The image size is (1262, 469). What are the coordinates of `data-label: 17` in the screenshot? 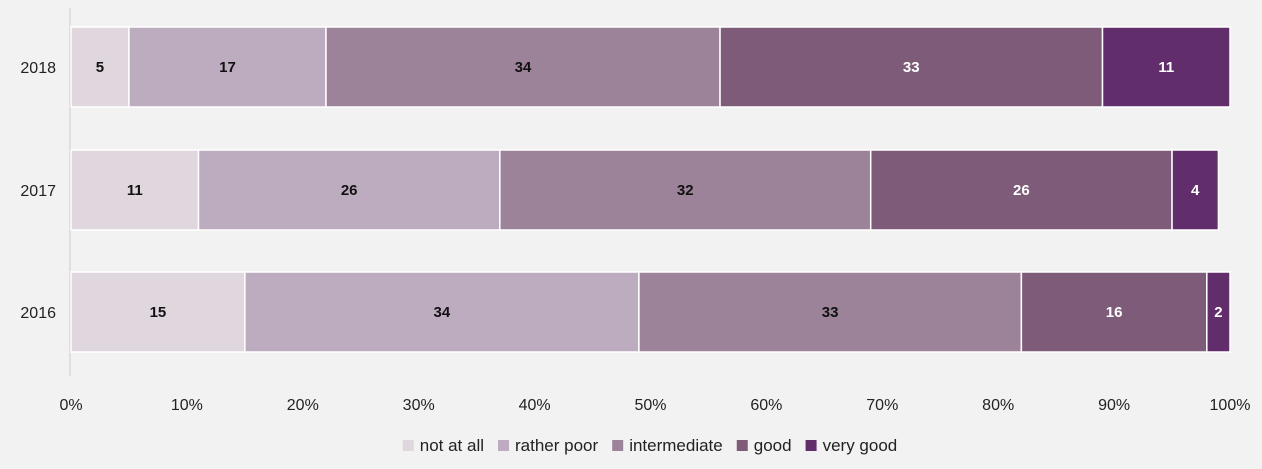 It's located at (227, 67).